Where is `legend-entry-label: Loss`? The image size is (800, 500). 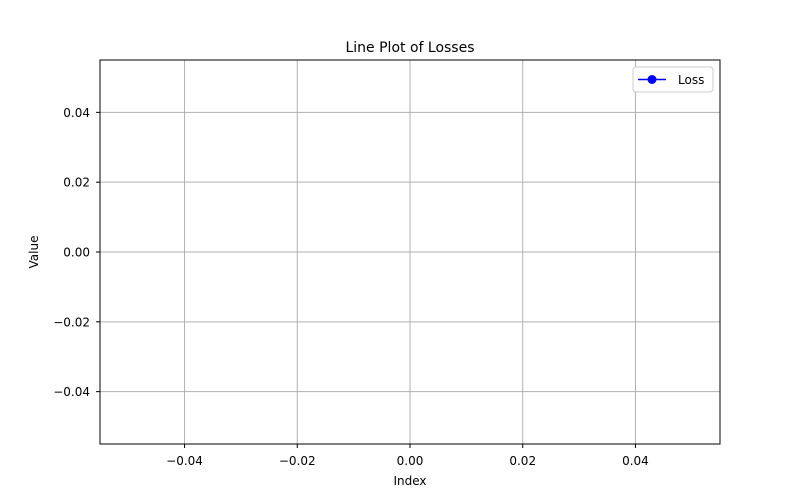
legend-entry-label: Loss is located at coordinates (691, 80).